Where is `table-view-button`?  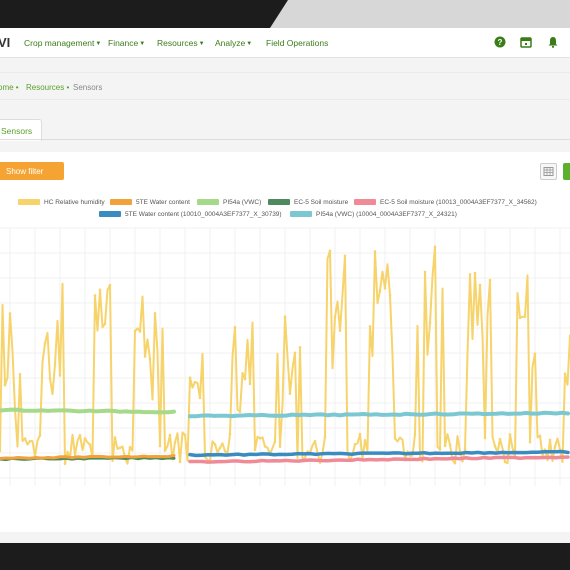 table-view-button is located at coordinates (548, 171).